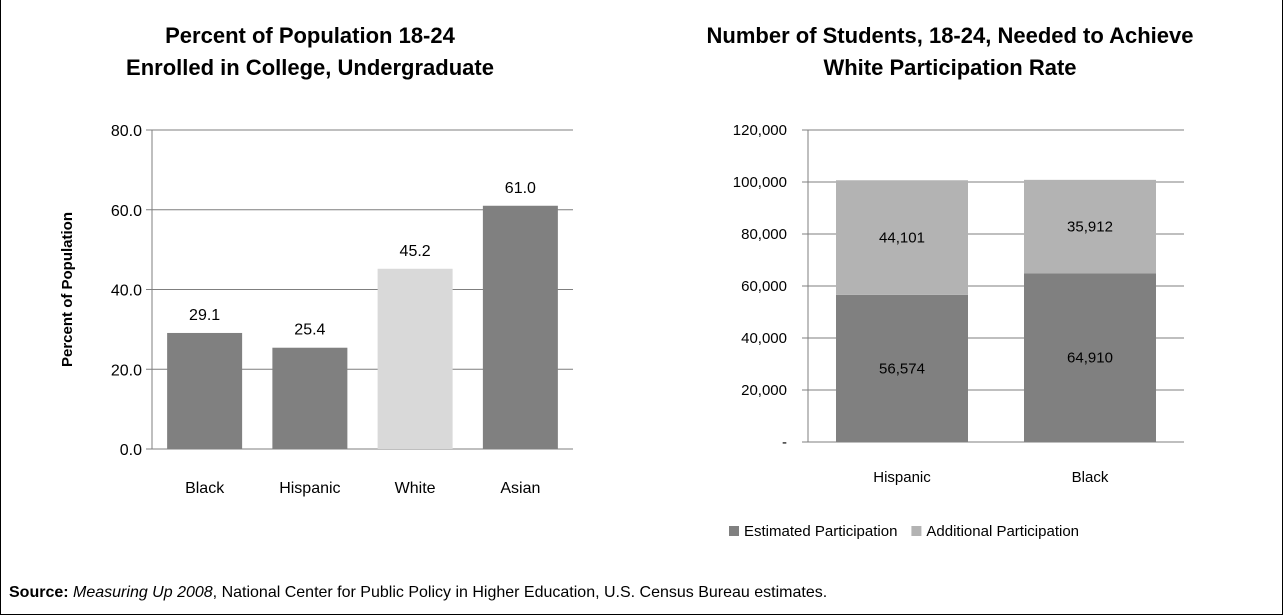 This screenshot has height=616, width=1283. I want to click on bar-value-label: 29.1, so click(204, 315).